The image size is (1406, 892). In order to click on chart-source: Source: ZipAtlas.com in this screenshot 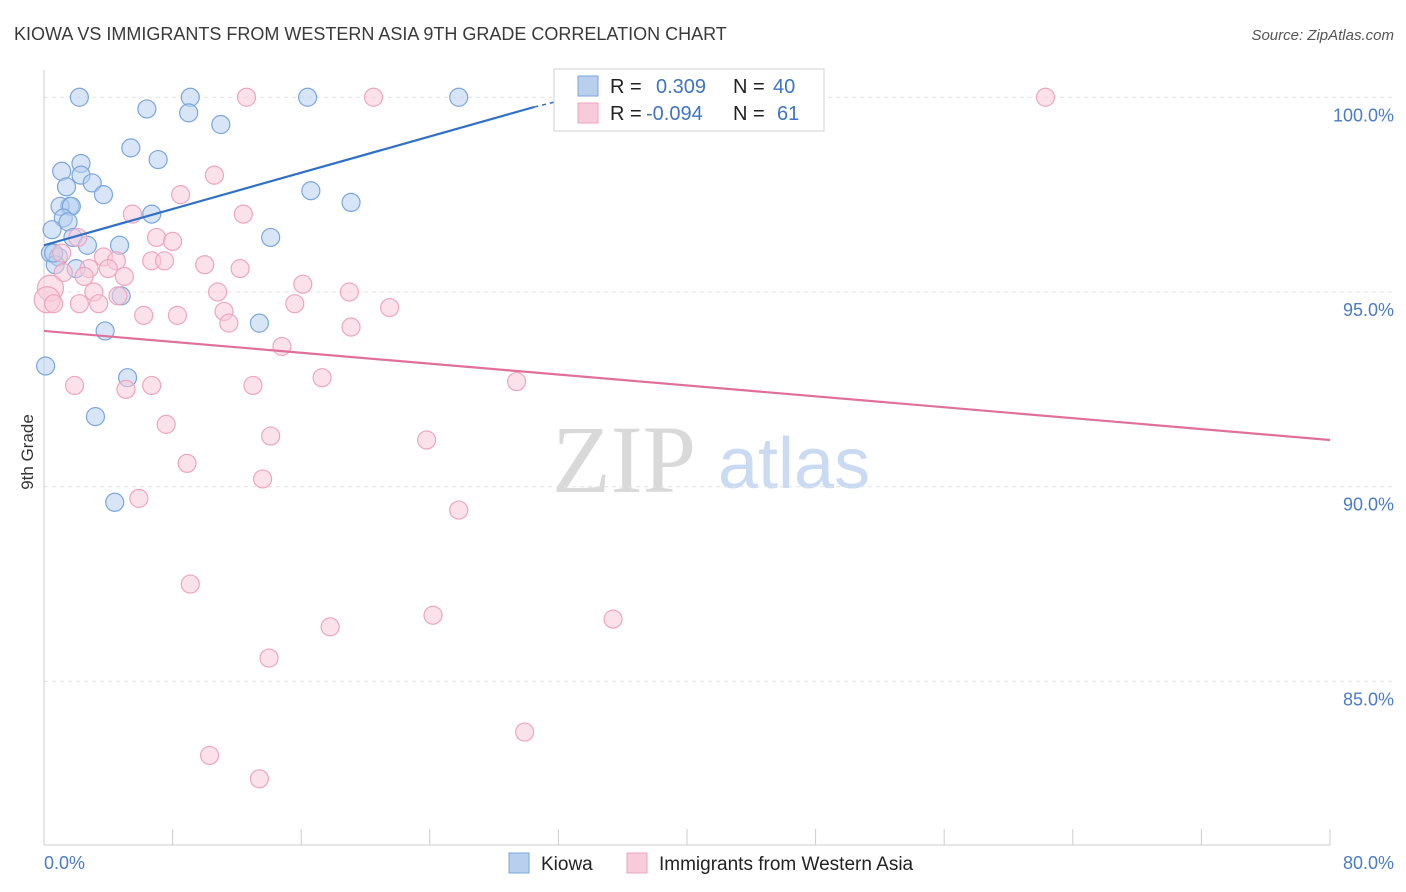, I will do `click(1322, 35)`.